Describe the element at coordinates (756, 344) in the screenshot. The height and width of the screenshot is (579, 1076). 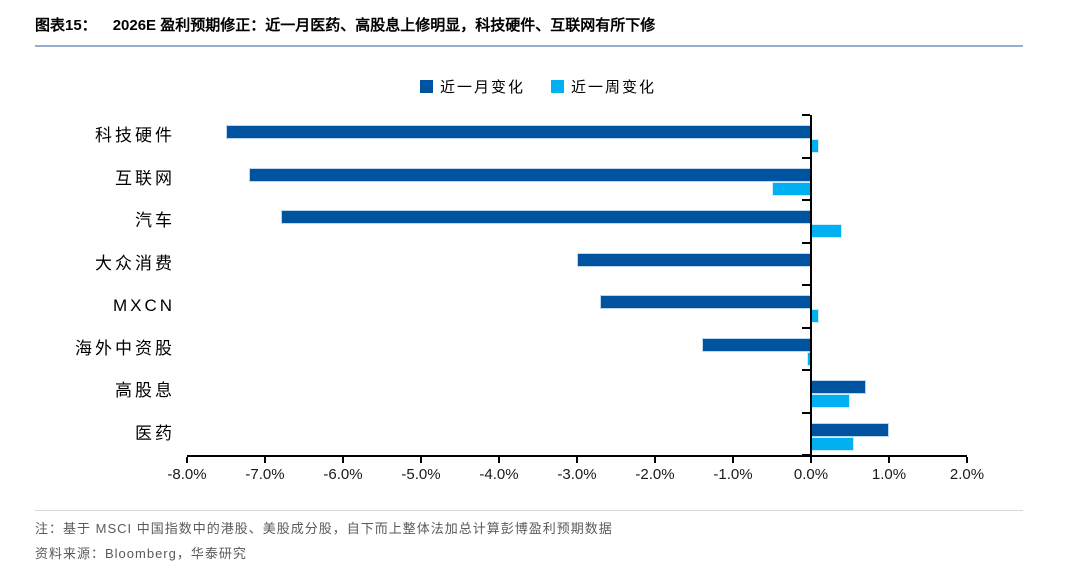
I see `bar-近一月变化-海外中资股` at that location.